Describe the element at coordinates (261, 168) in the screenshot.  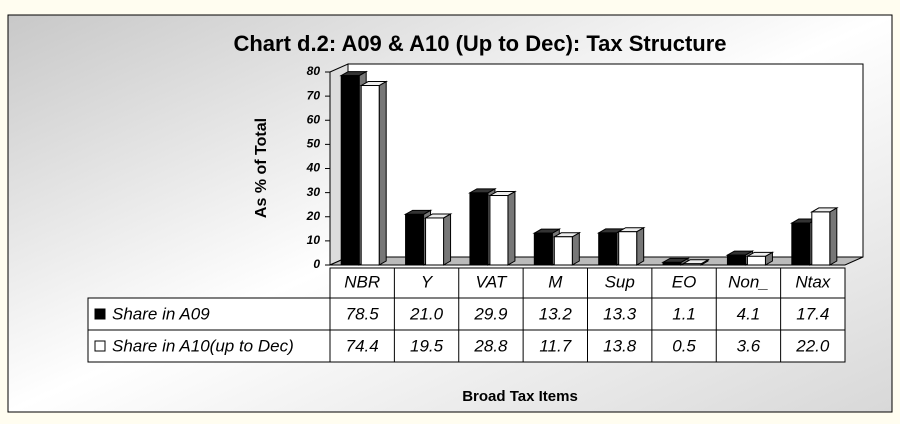
I see `y-axis-label: As % of Total` at that location.